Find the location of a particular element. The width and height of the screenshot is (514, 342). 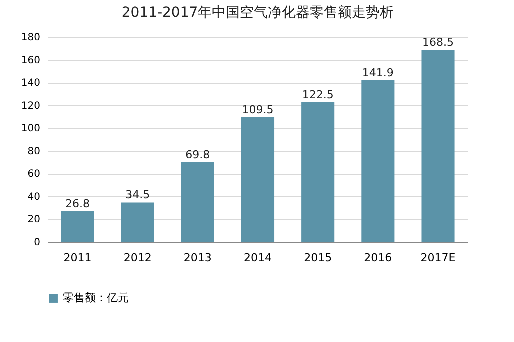

data-label: 168.5 is located at coordinates (438, 43).